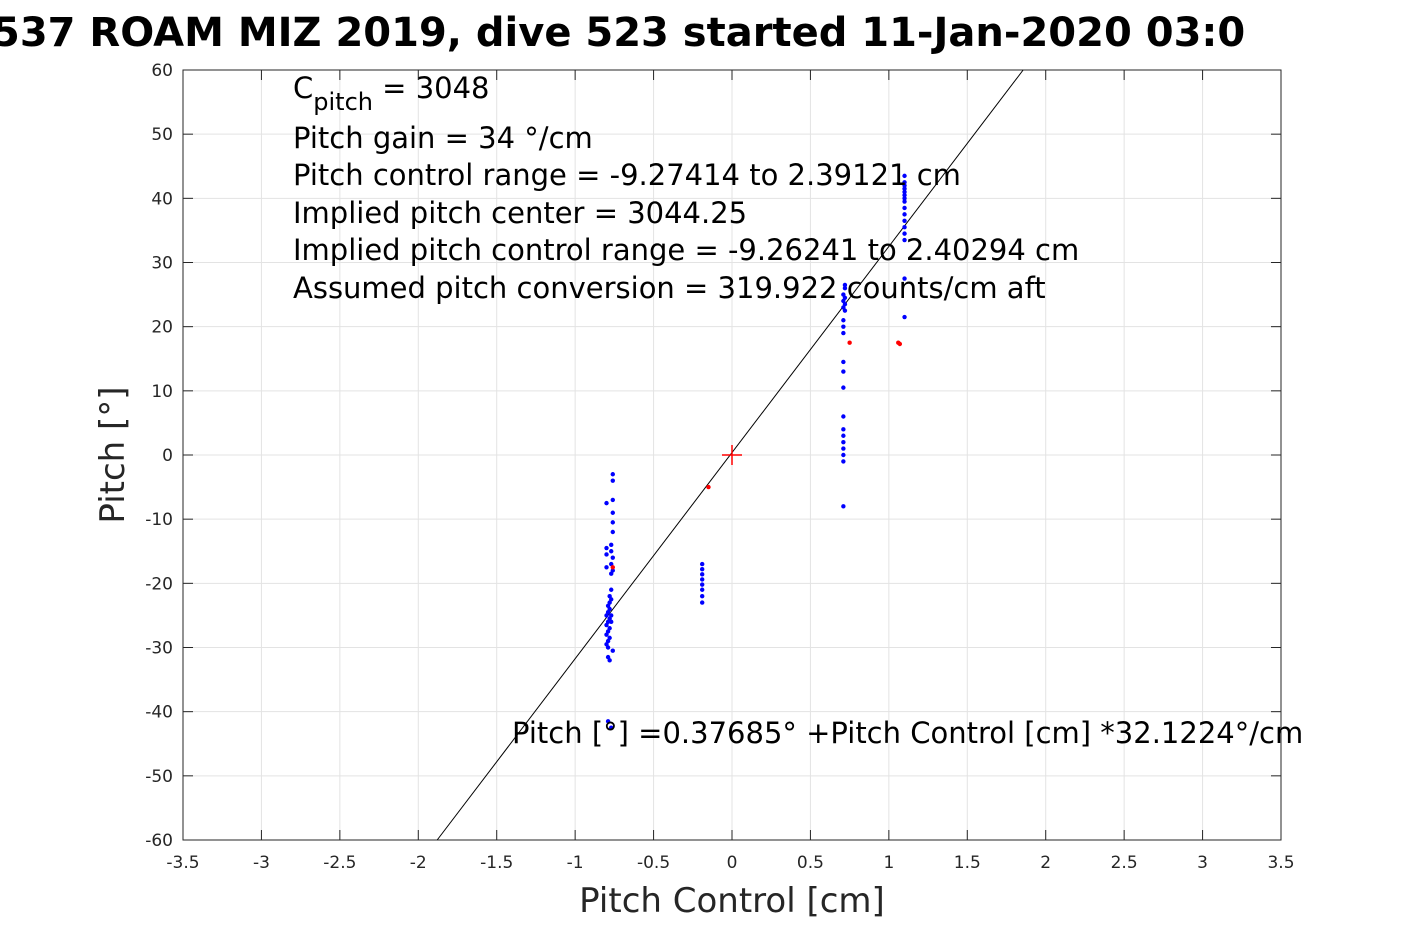  What do you see at coordinates (1280, 863) in the screenshot?
I see `x-tick-label: 3.5` at bounding box center [1280, 863].